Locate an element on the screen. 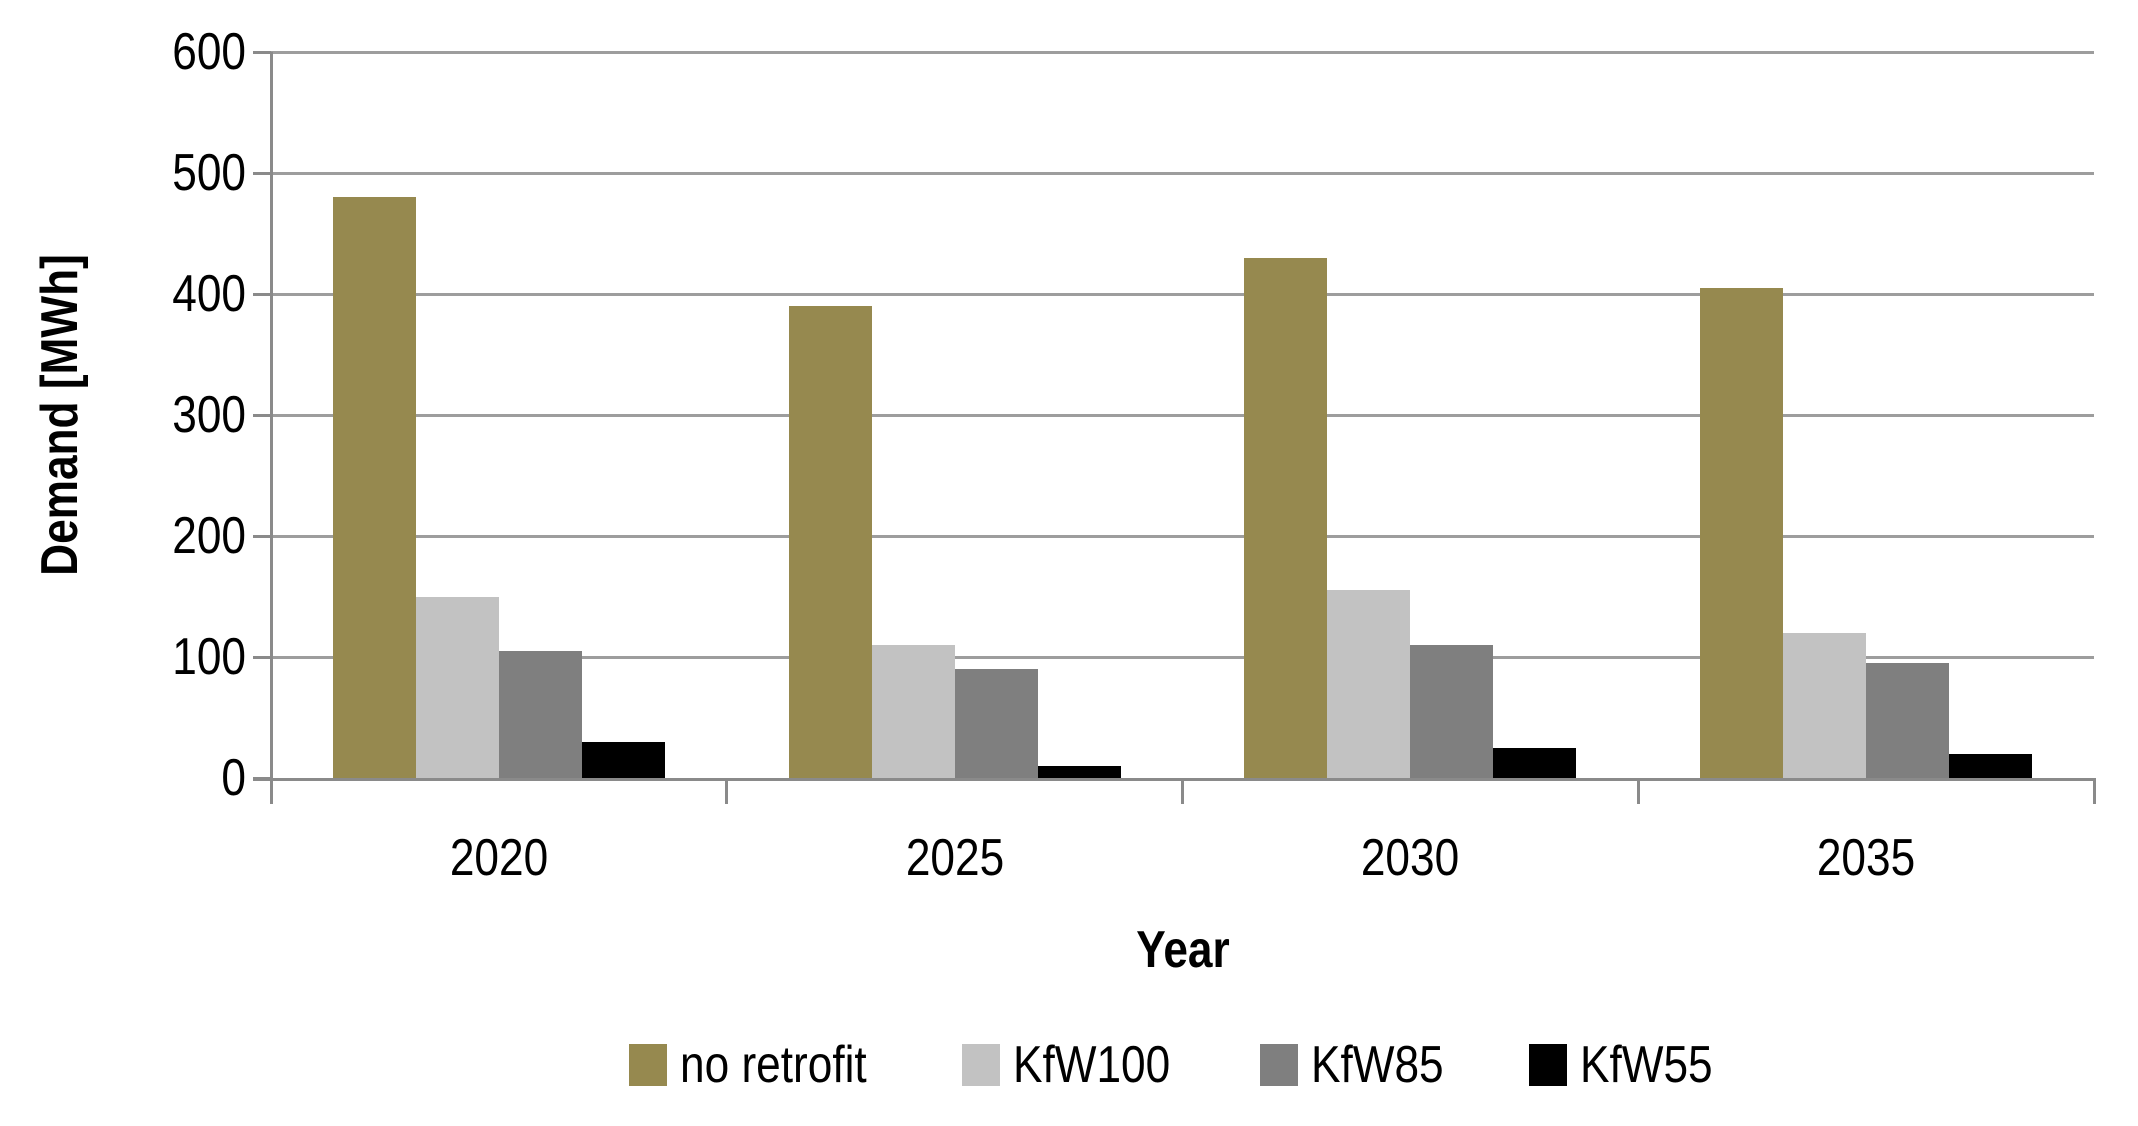 This screenshot has height=1126, width=2138. x-axis-title: Year is located at coordinates (1183, 950).